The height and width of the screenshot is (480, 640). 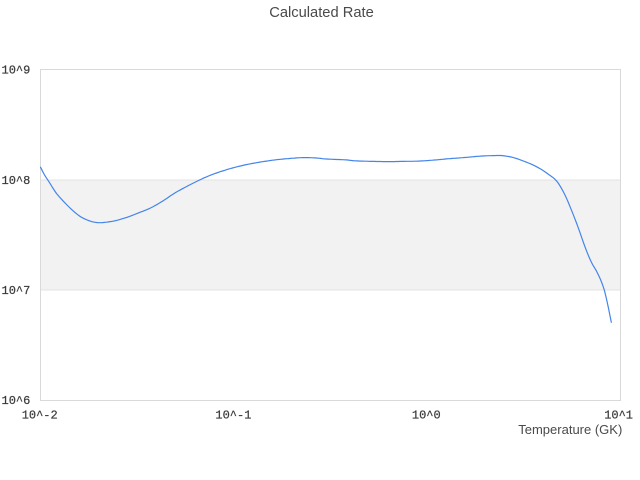 What do you see at coordinates (16, 291) in the screenshot?
I see `svg-text: 10^7` at bounding box center [16, 291].